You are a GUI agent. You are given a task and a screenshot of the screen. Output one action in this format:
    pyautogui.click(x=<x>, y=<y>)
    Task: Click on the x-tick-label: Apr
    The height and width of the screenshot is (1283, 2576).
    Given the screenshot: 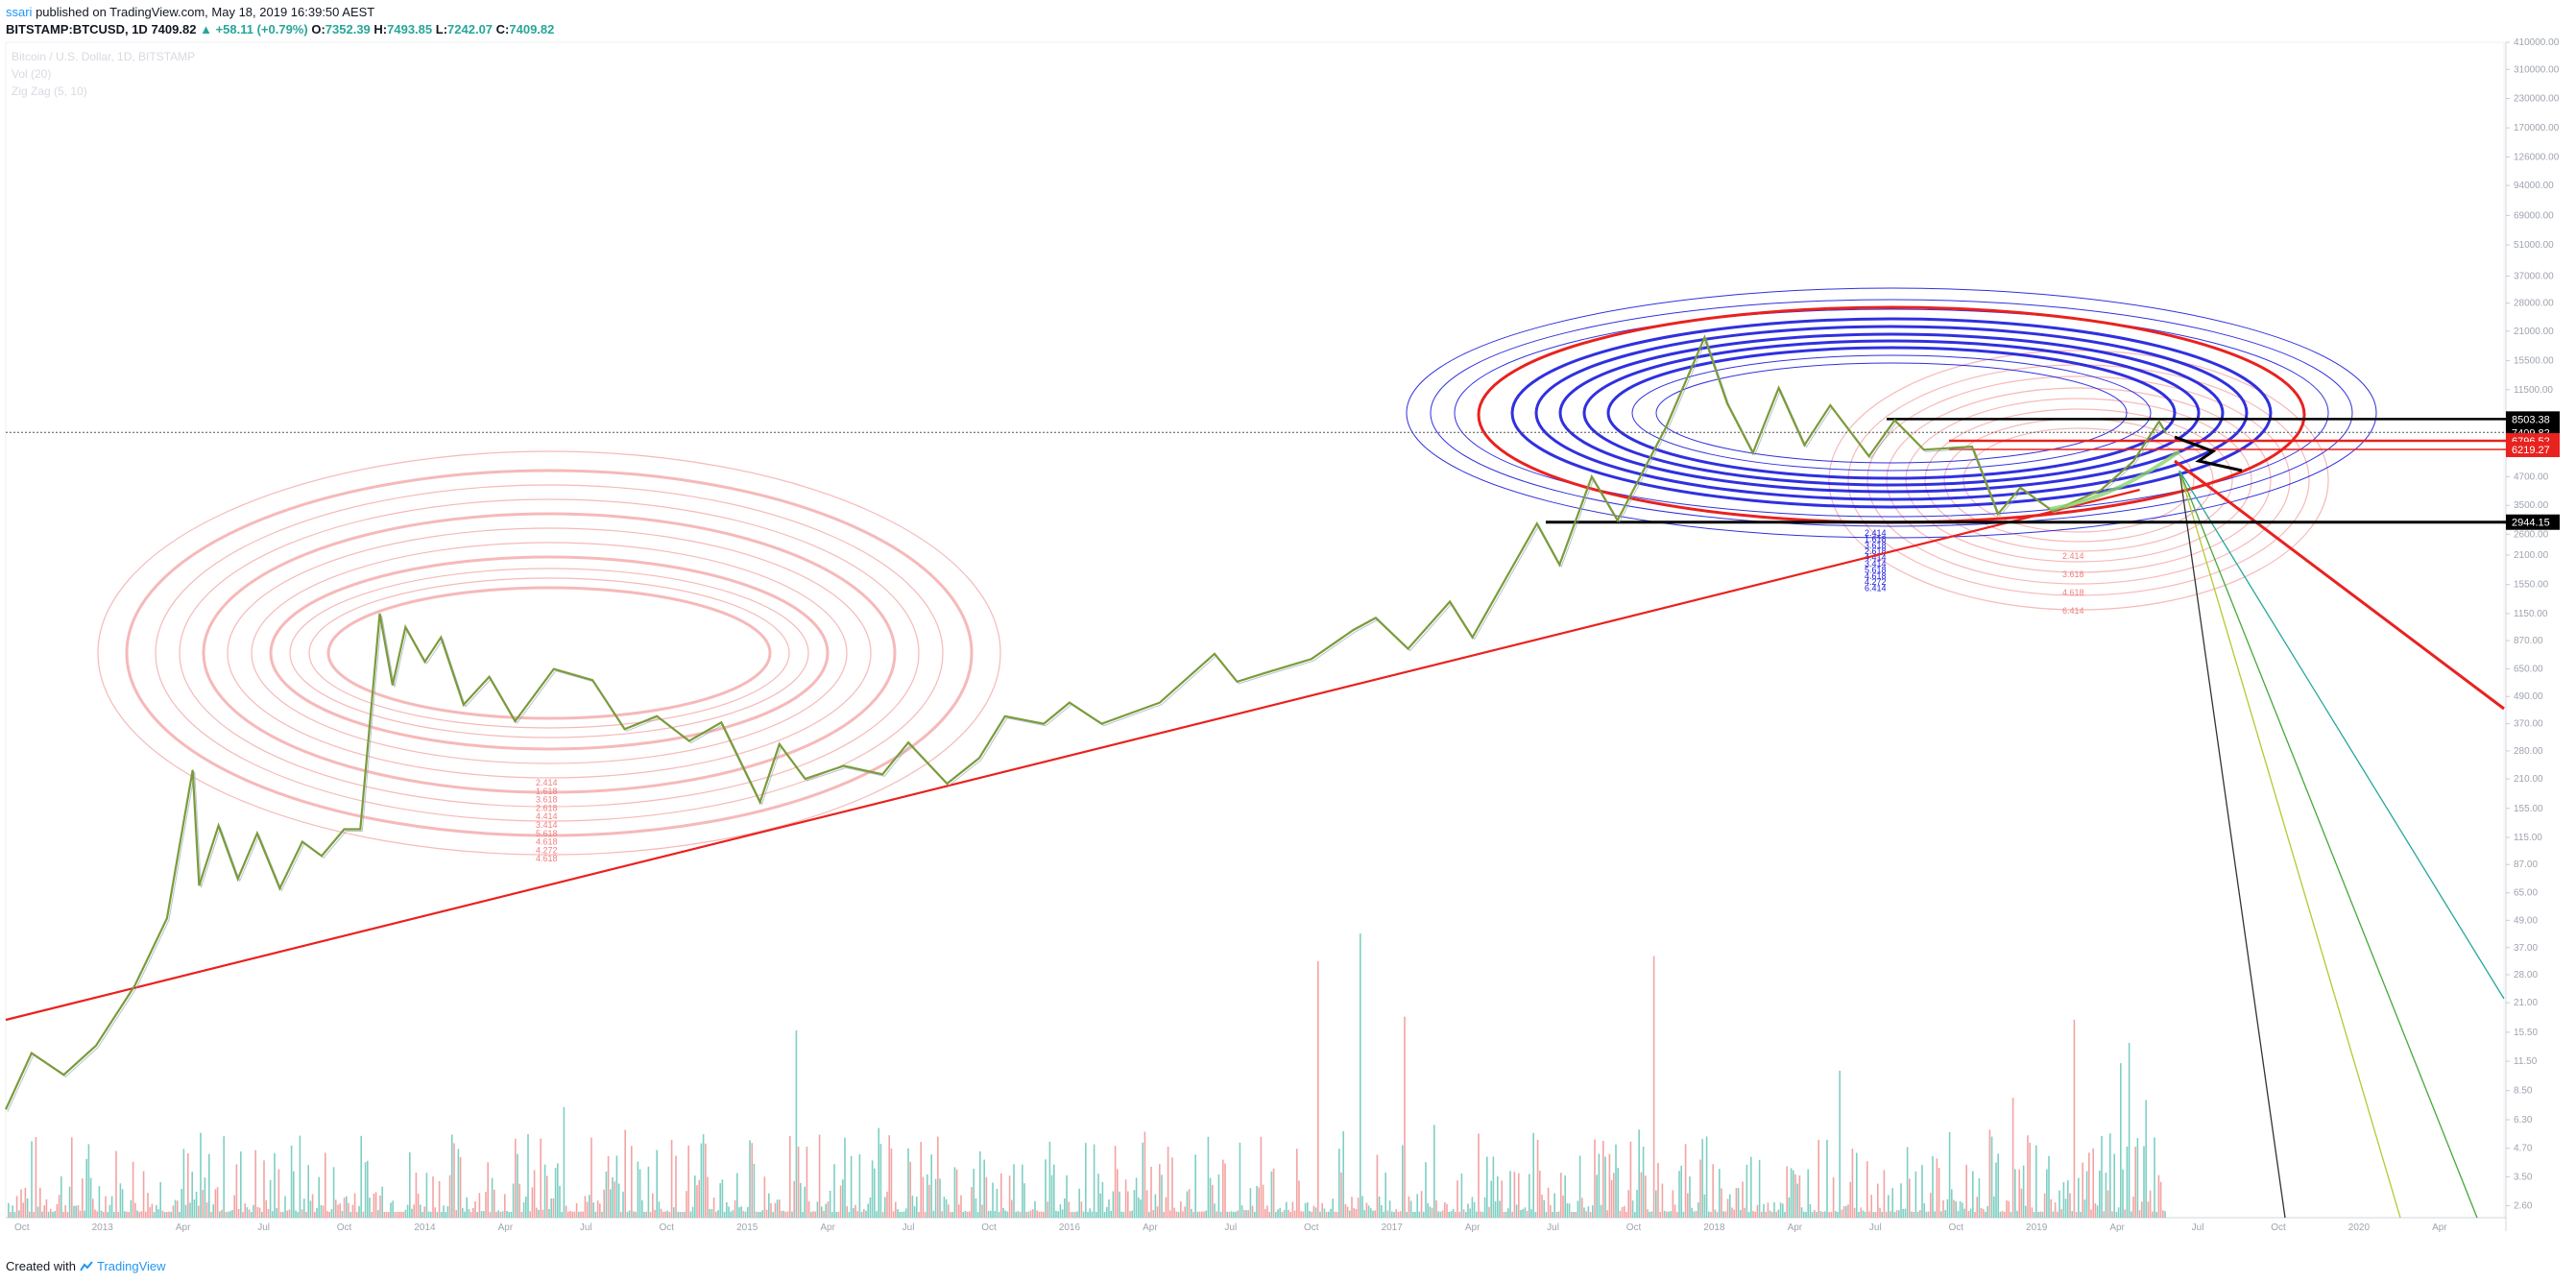 What is the action you would take?
    pyautogui.click(x=827, y=1227)
    